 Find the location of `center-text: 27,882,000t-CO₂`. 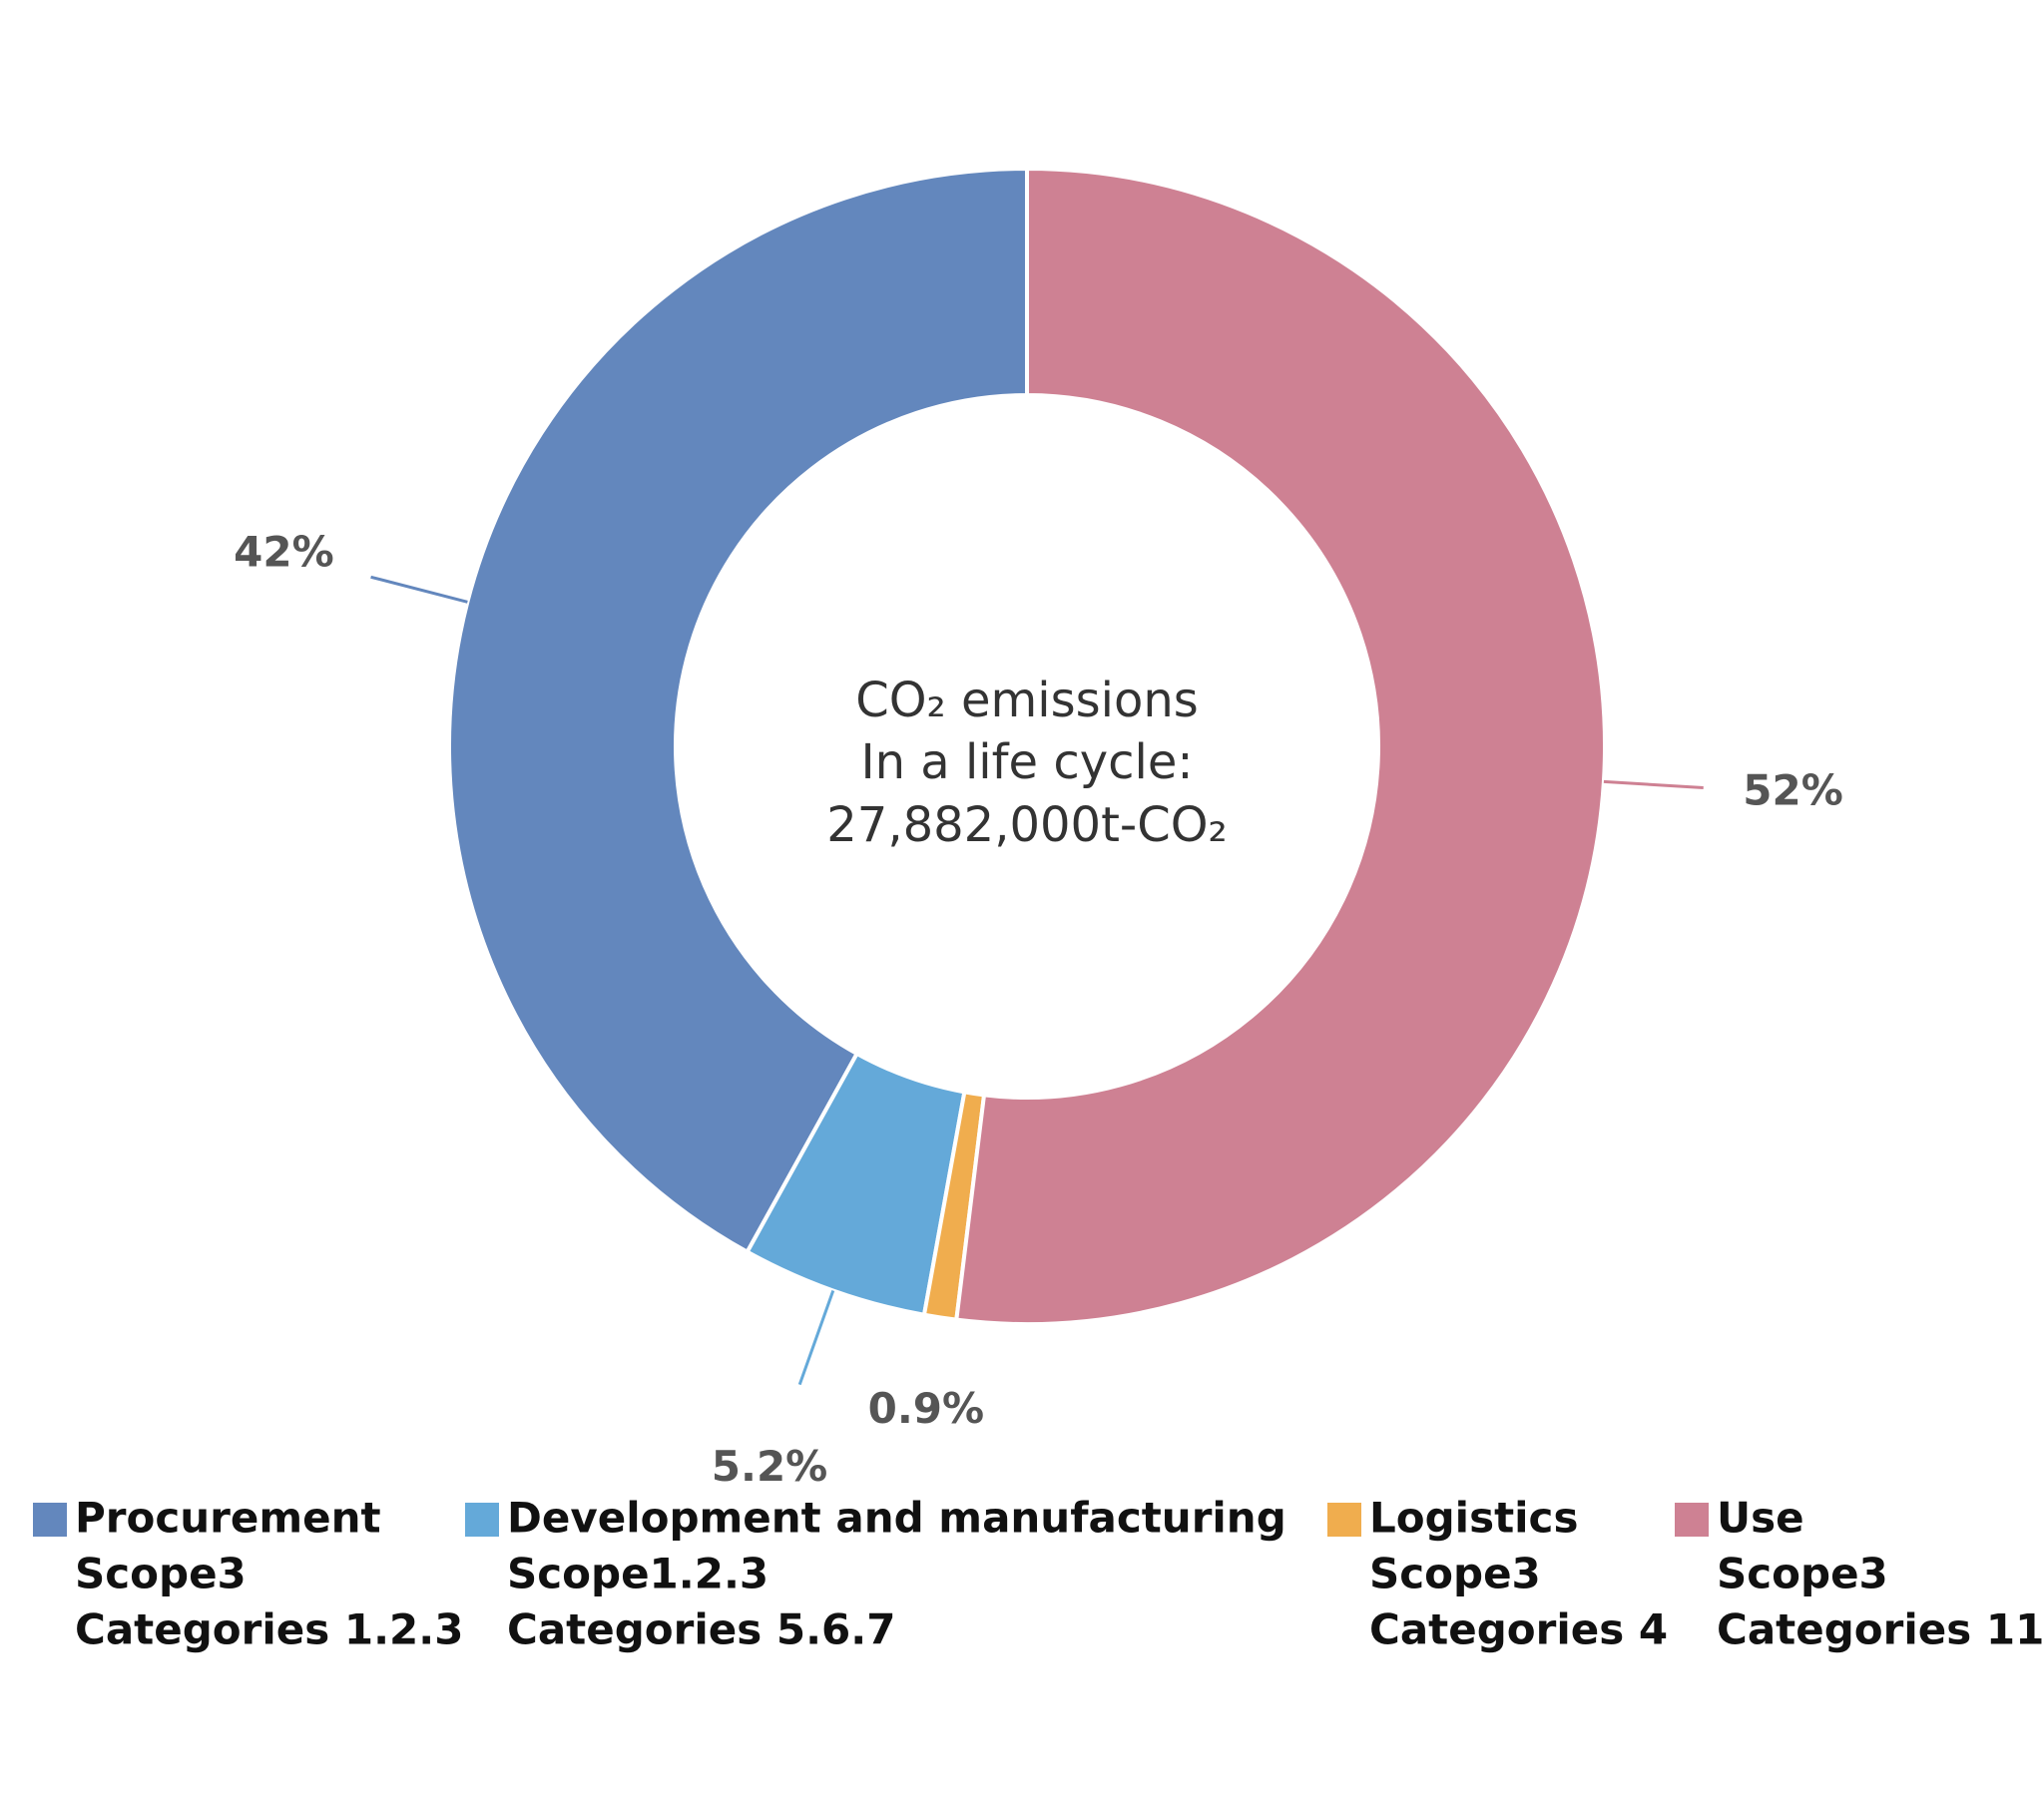

center-text: 27,882,000t-CO₂ is located at coordinates (1027, 825).